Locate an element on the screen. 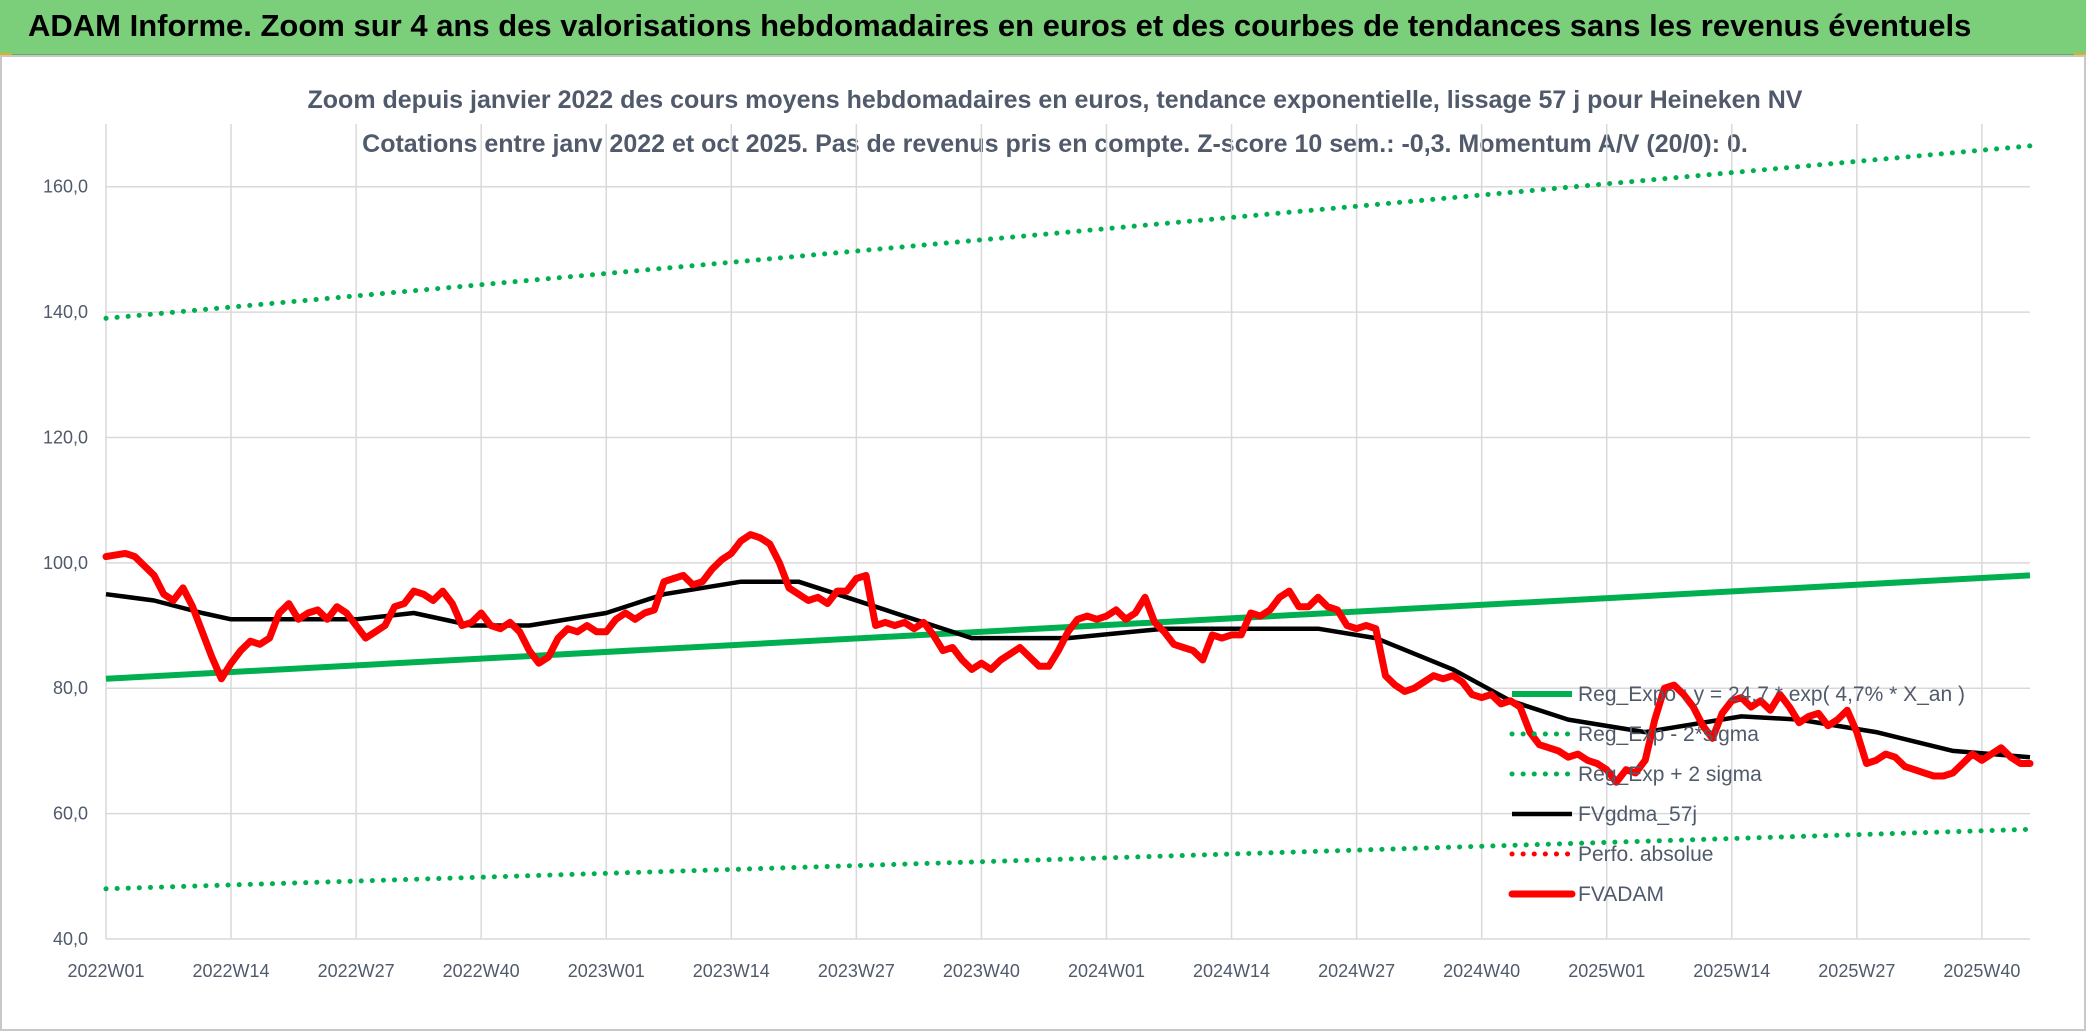 Image resolution: width=2086 pixels, height=1031 pixels. x-tick-label: 2025W27 is located at coordinates (1856, 971).